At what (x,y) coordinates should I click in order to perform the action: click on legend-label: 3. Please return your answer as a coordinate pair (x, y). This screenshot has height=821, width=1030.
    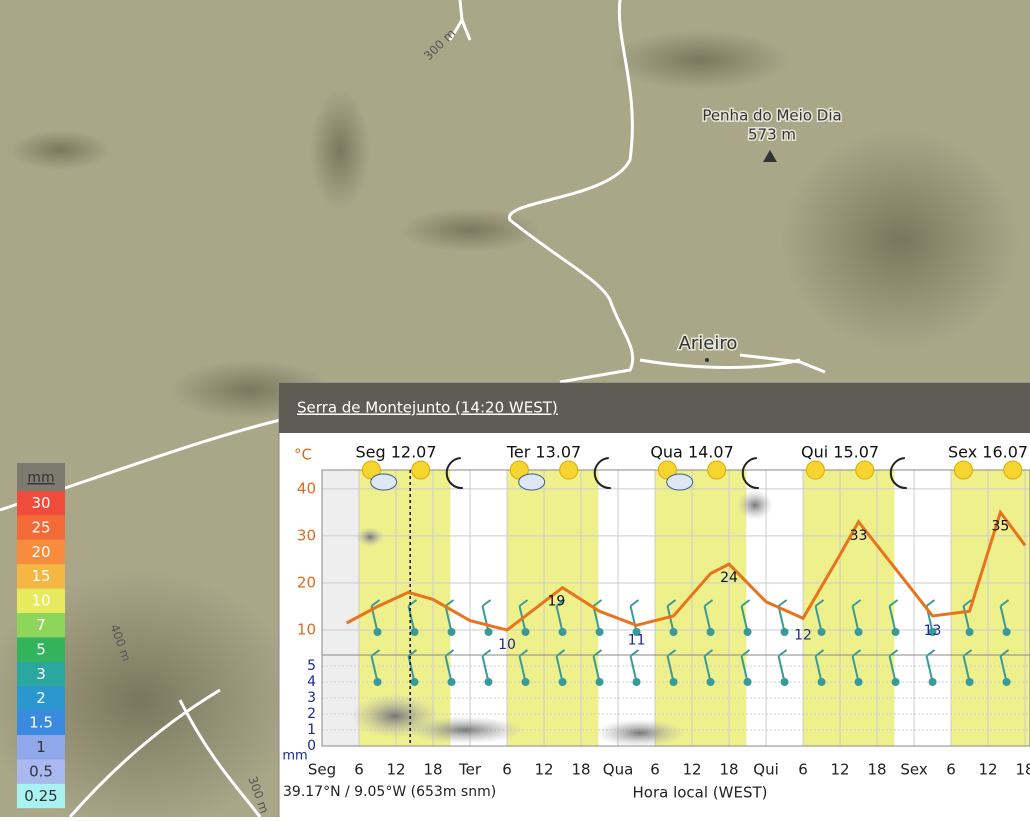
    Looking at the image, I should click on (41, 674).